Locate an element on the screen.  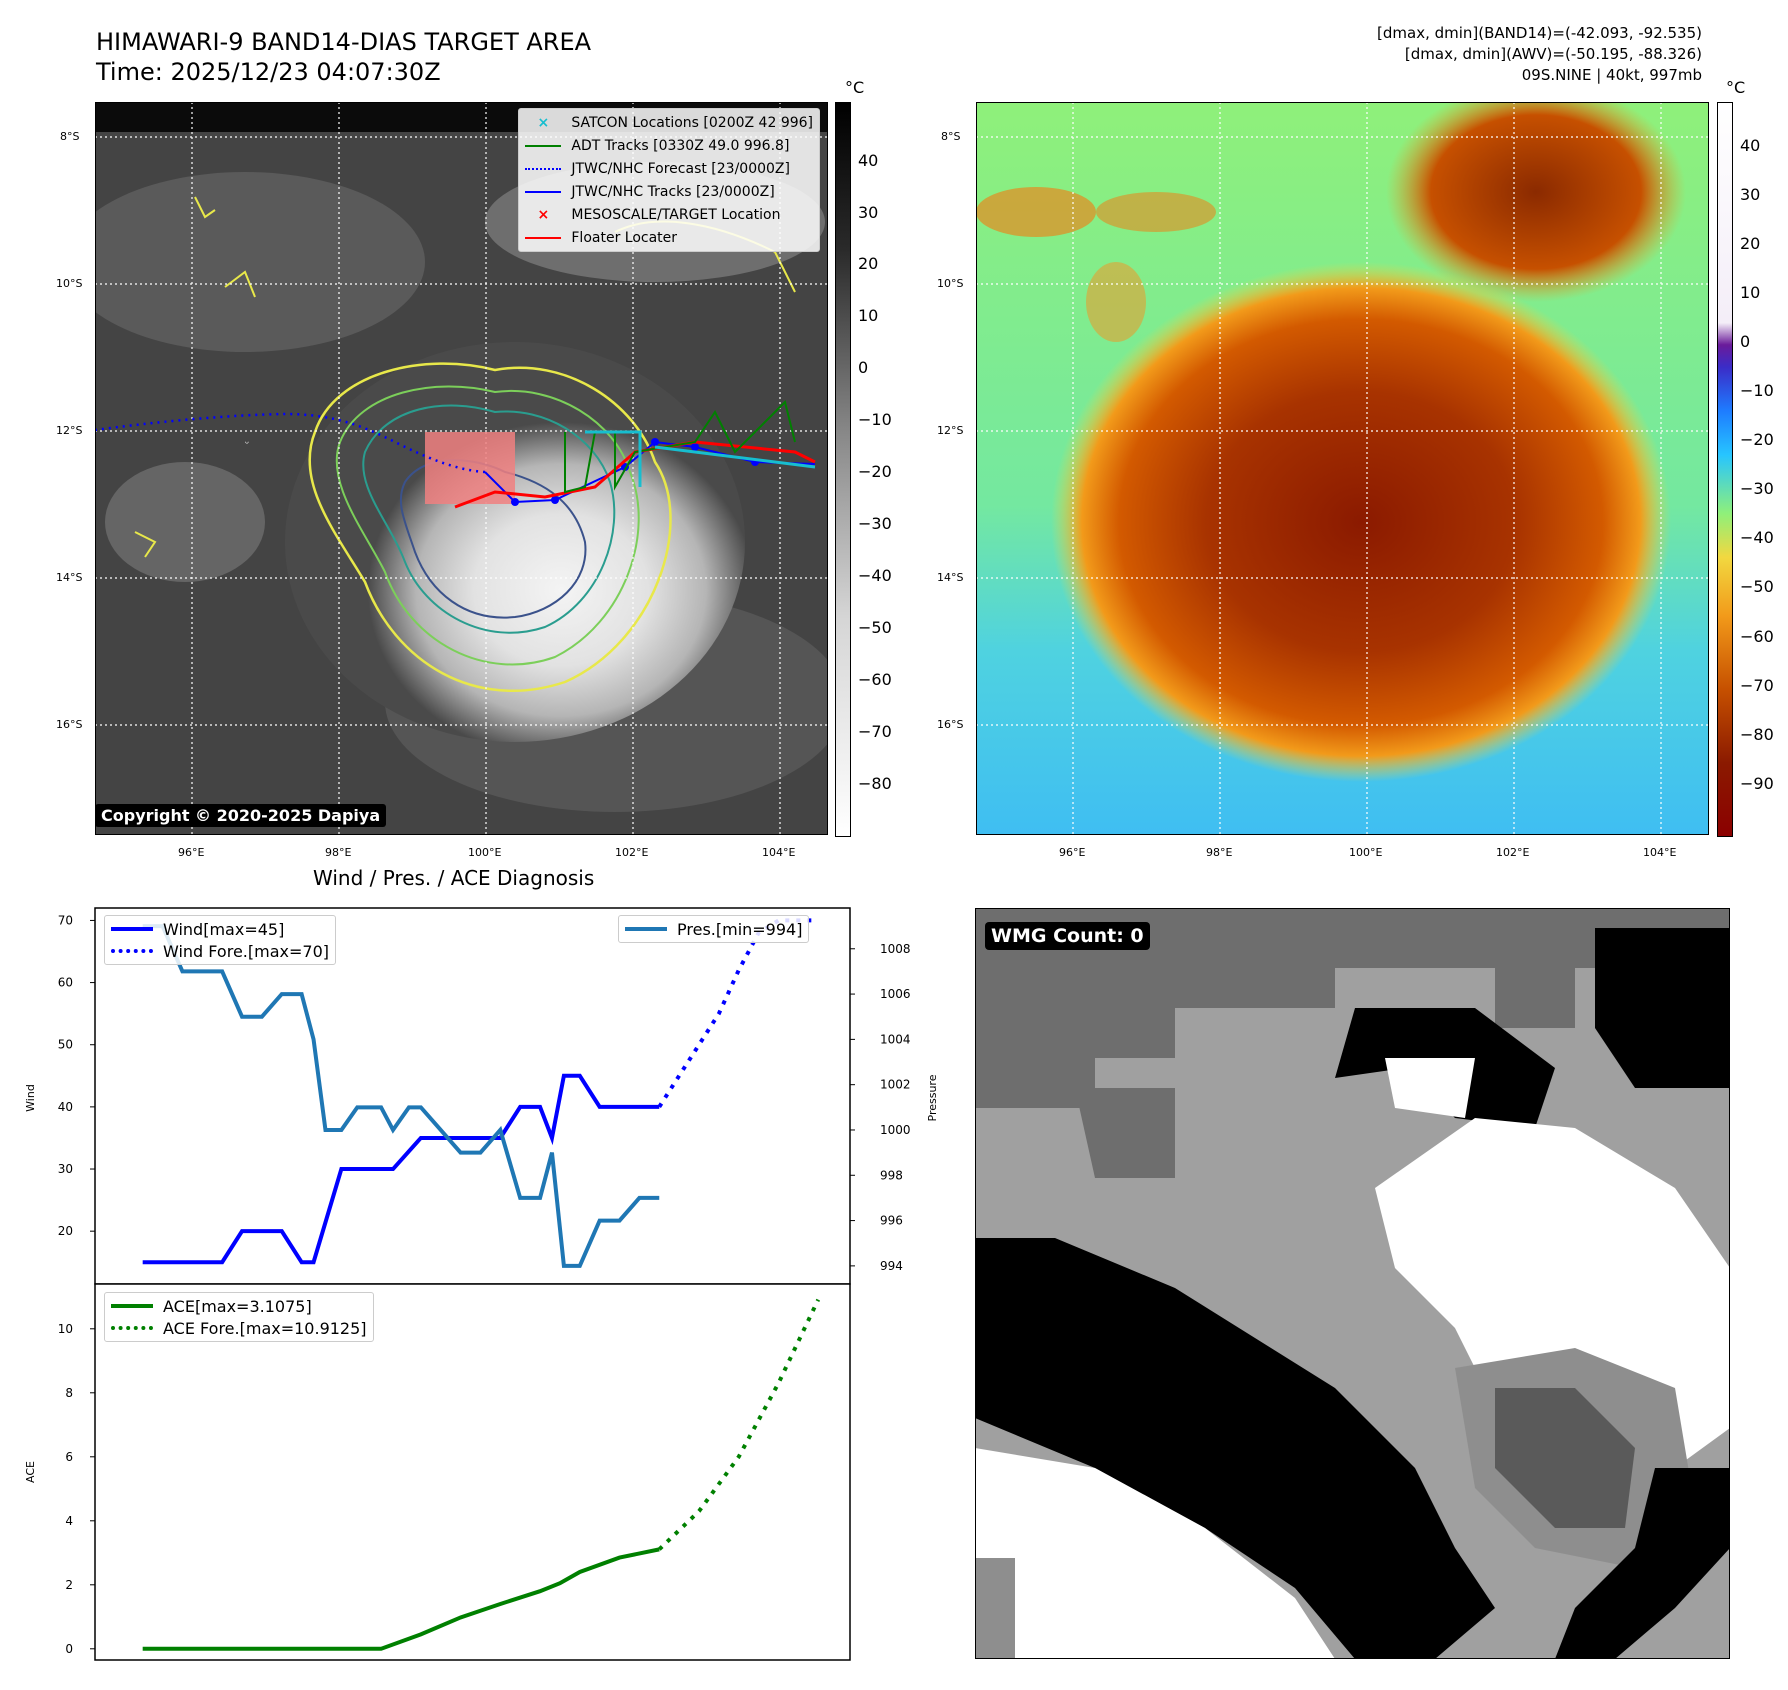
pressure-ytick-label: 998 is located at coordinates (891, 1175).